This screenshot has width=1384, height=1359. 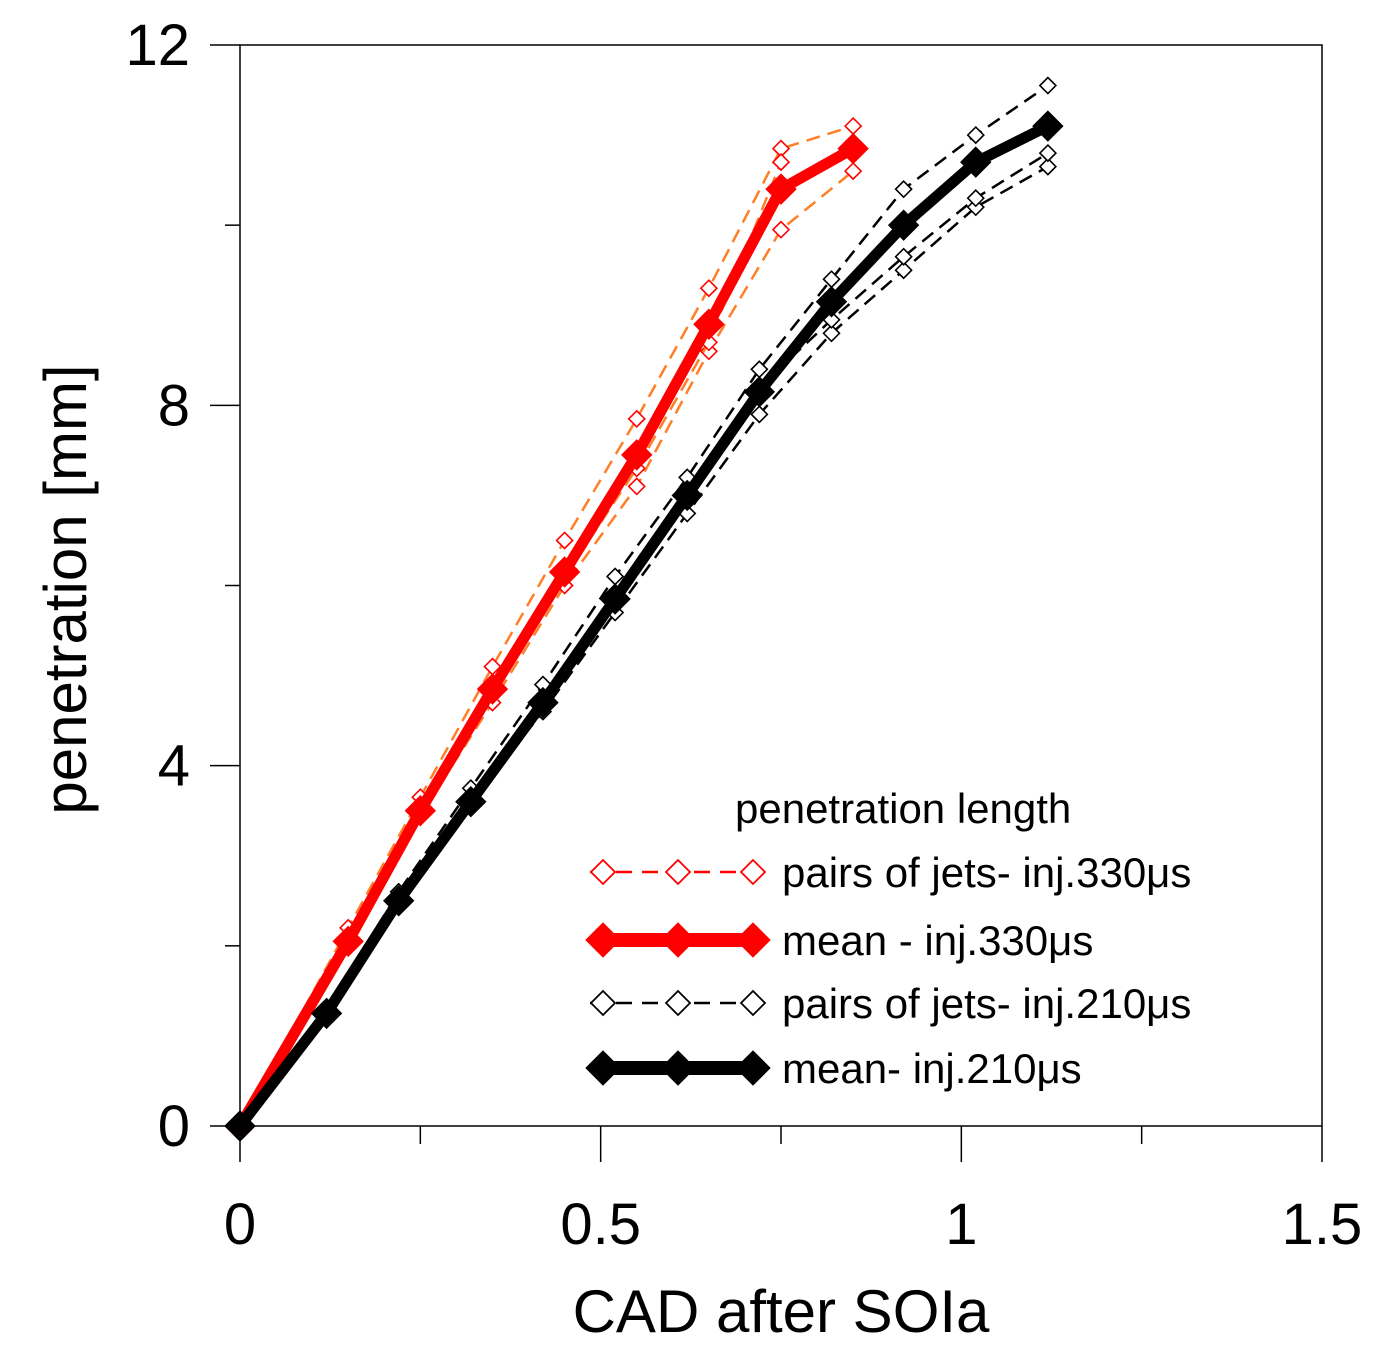 What do you see at coordinates (174, 405) in the screenshot?
I see `y-tick-label: 8` at bounding box center [174, 405].